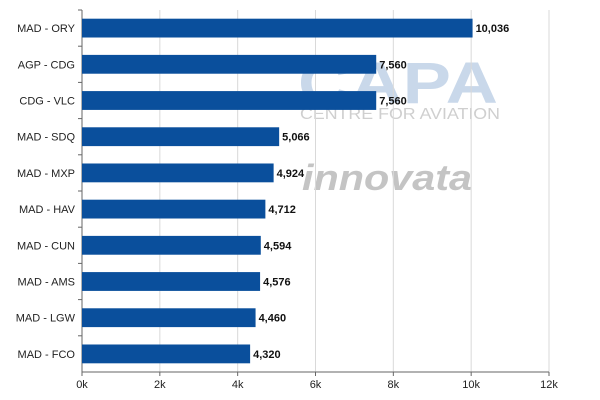 The height and width of the screenshot is (400, 600). Describe the element at coordinates (82, 385) in the screenshot. I see `x-tick-label: 0k` at that location.